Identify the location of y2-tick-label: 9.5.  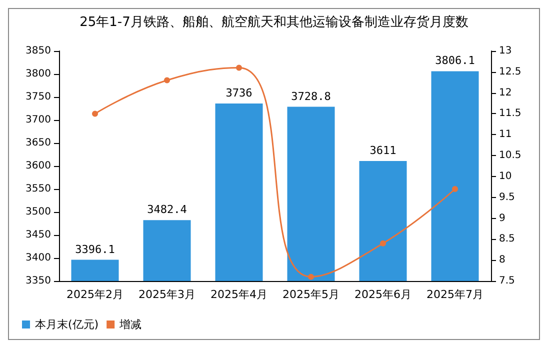
(507, 197).